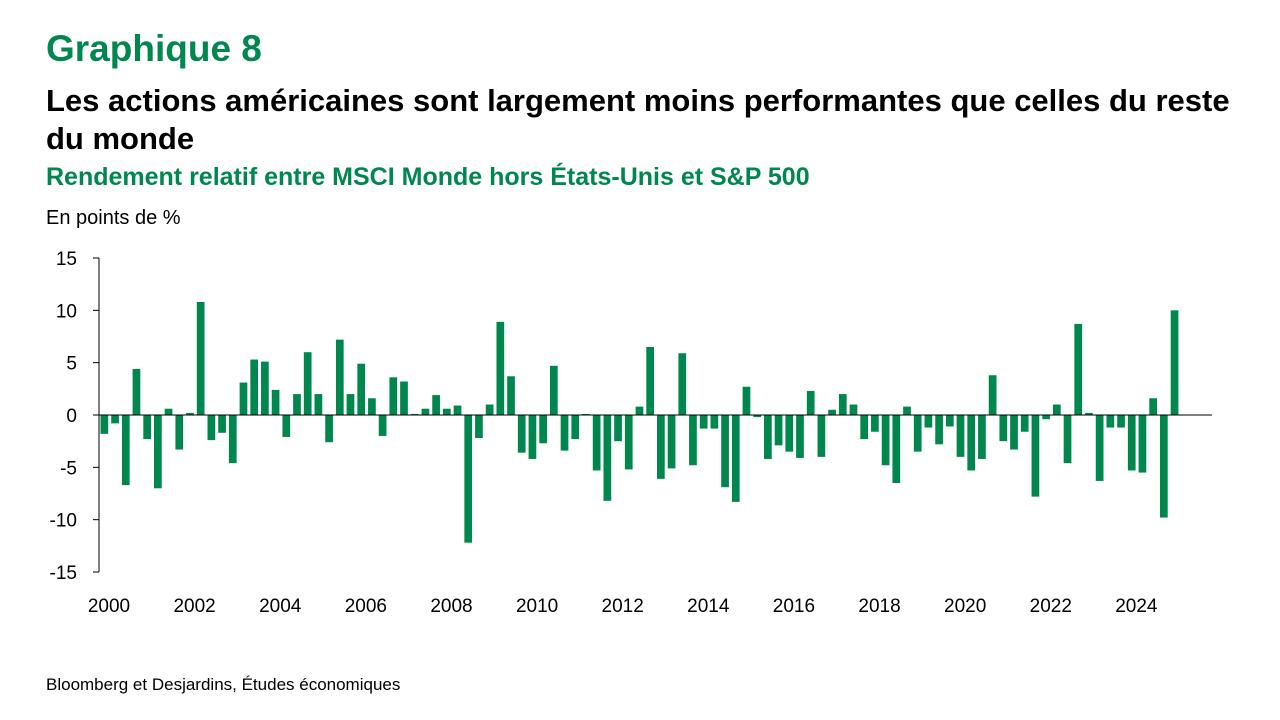  What do you see at coordinates (879, 606) in the screenshot?
I see `x-tick-label: 2018` at bounding box center [879, 606].